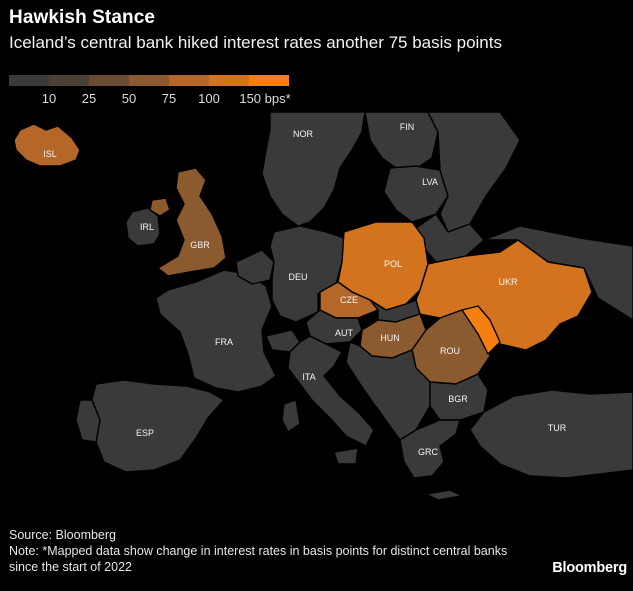 This screenshot has height=591, width=633. Describe the element at coordinates (557, 428) in the screenshot. I see `label-tur: TUR` at that location.